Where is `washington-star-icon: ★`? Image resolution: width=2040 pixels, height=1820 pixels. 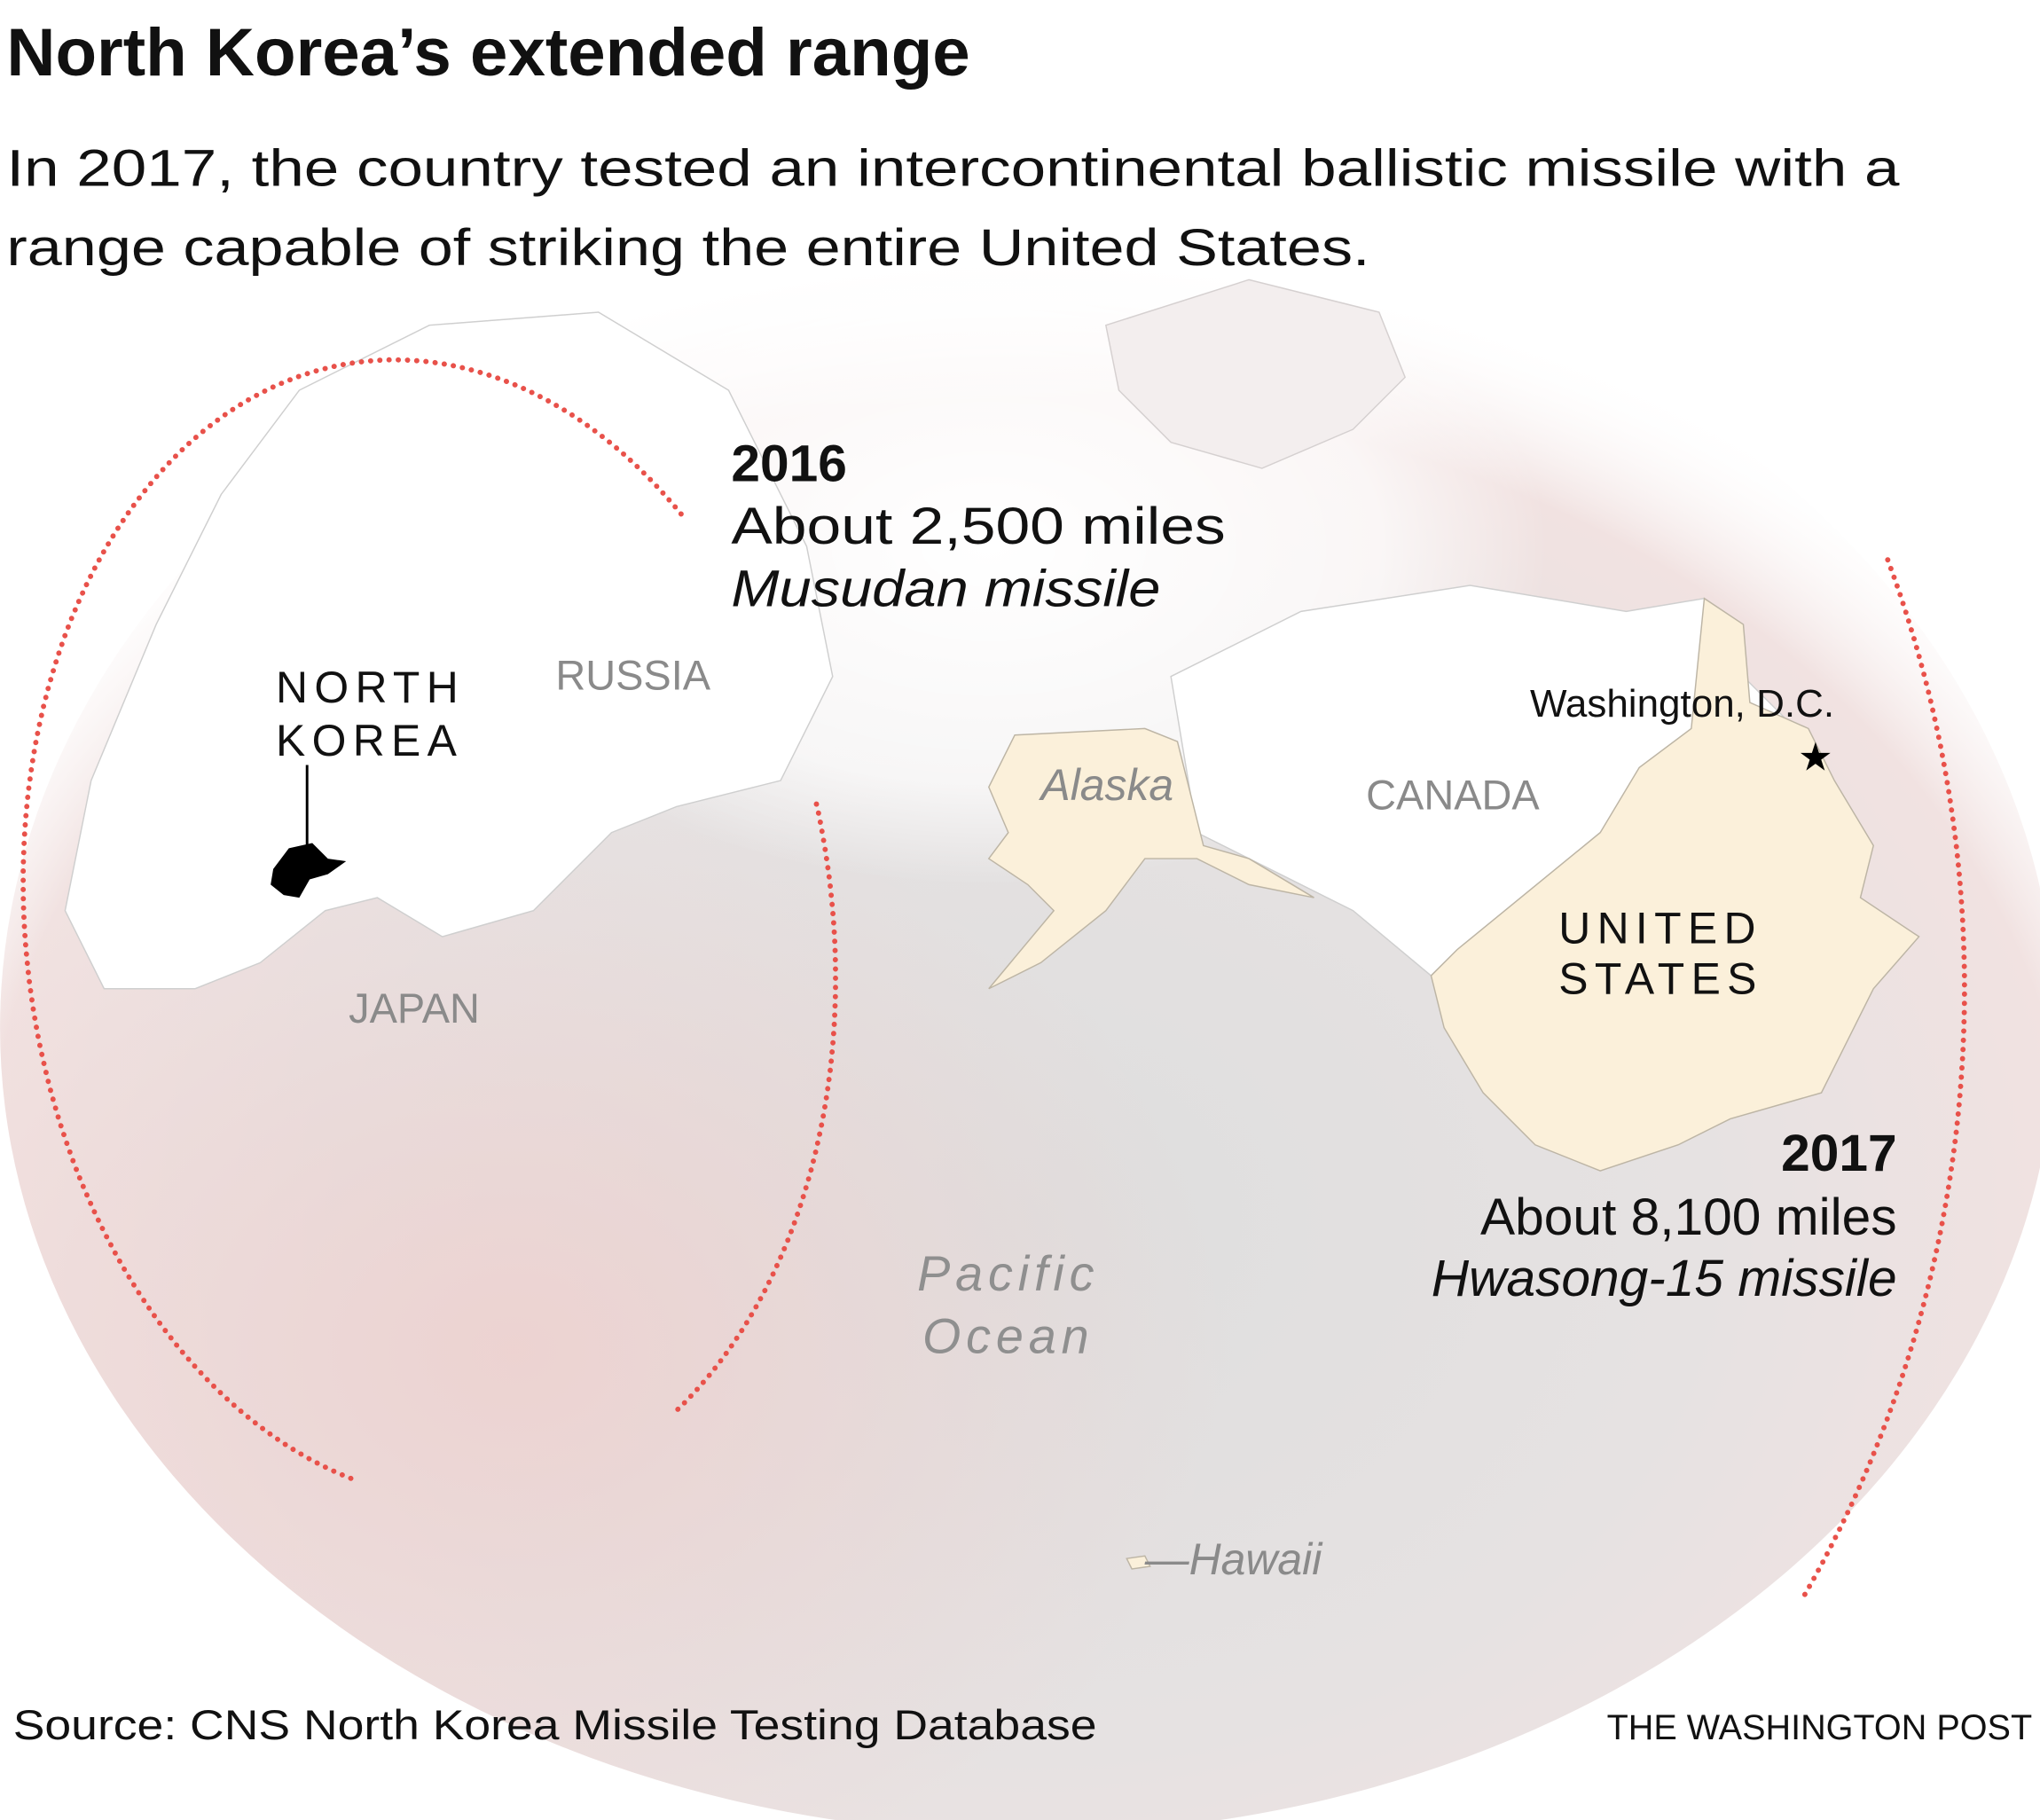
washington-star-icon: ★ is located at coordinates (1815, 757).